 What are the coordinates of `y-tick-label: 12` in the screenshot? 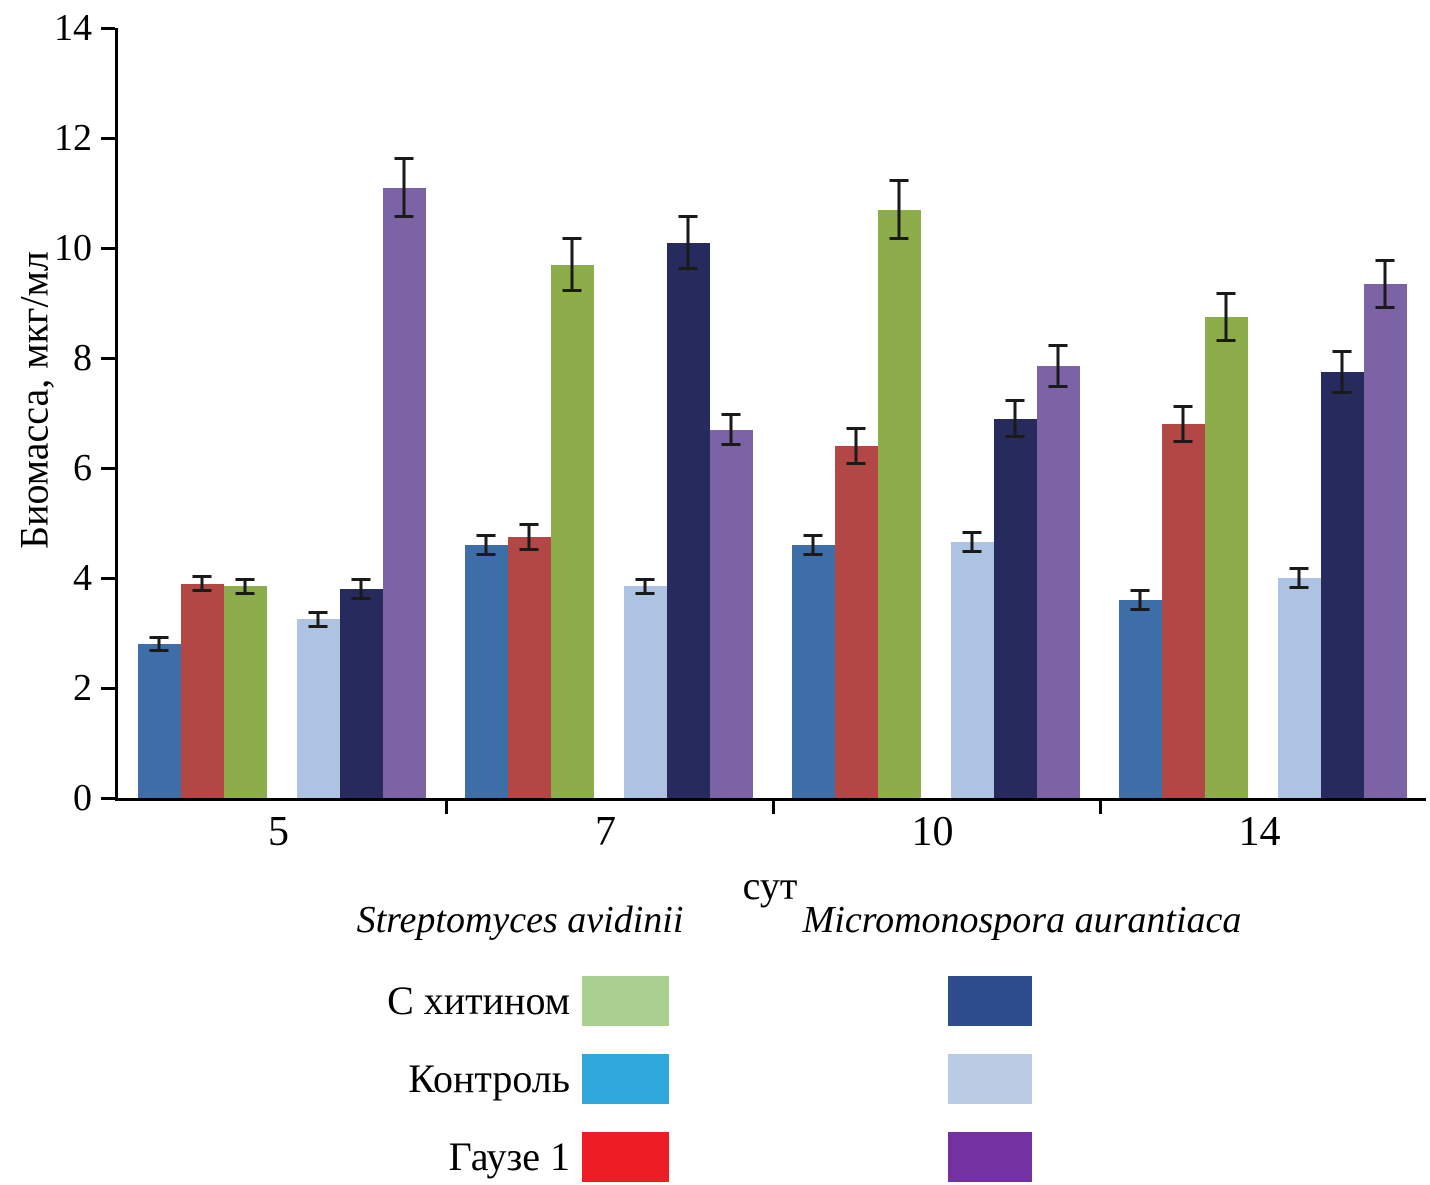 It's located at (73, 138).